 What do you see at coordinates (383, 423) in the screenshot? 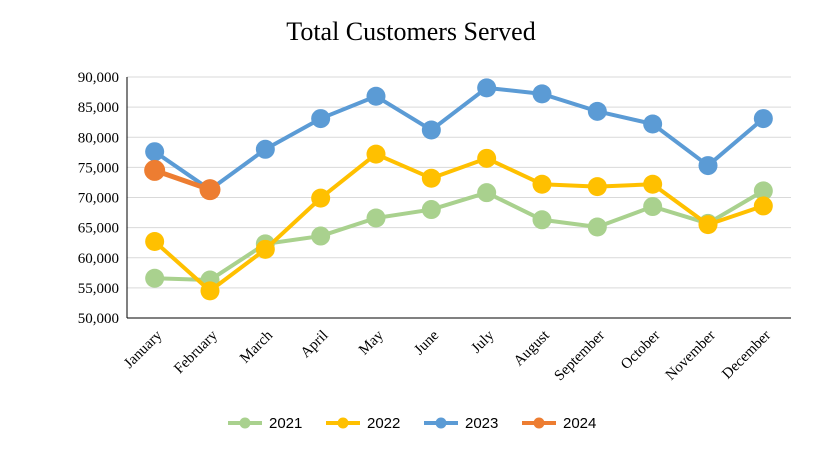
I see `legend-label: 2022` at bounding box center [383, 423].